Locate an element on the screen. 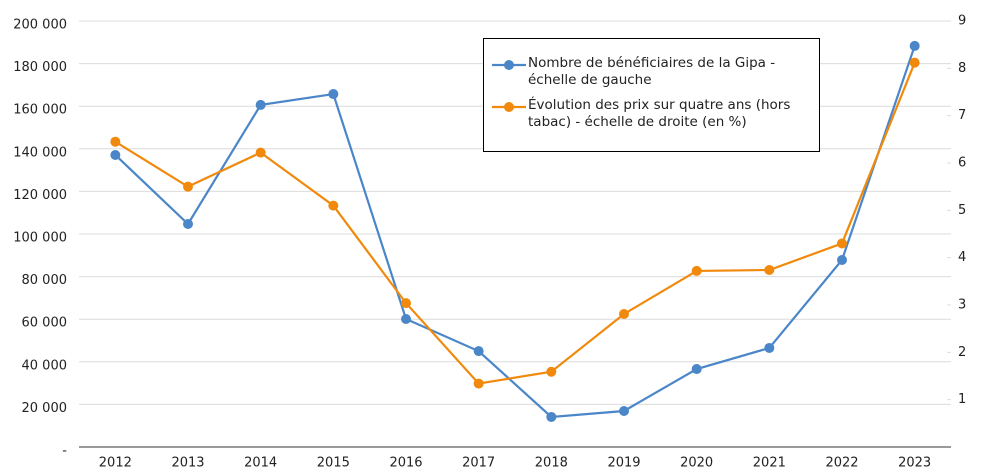 The height and width of the screenshot is (472, 982). y2-tick-label: 9 is located at coordinates (962, 21).